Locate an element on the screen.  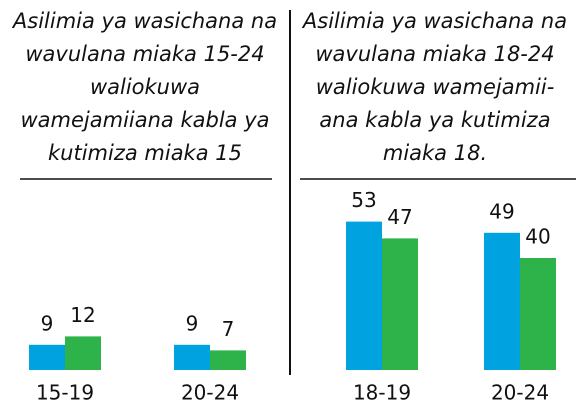
value-label: 12 is located at coordinates (82, 315).